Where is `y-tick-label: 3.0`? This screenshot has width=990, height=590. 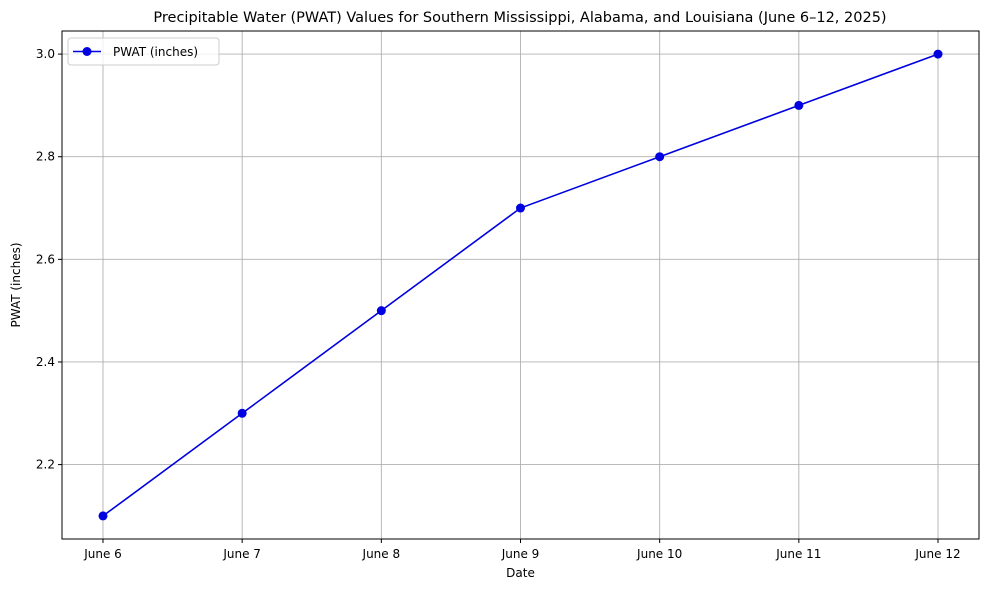 y-tick-label: 3.0 is located at coordinates (45, 54).